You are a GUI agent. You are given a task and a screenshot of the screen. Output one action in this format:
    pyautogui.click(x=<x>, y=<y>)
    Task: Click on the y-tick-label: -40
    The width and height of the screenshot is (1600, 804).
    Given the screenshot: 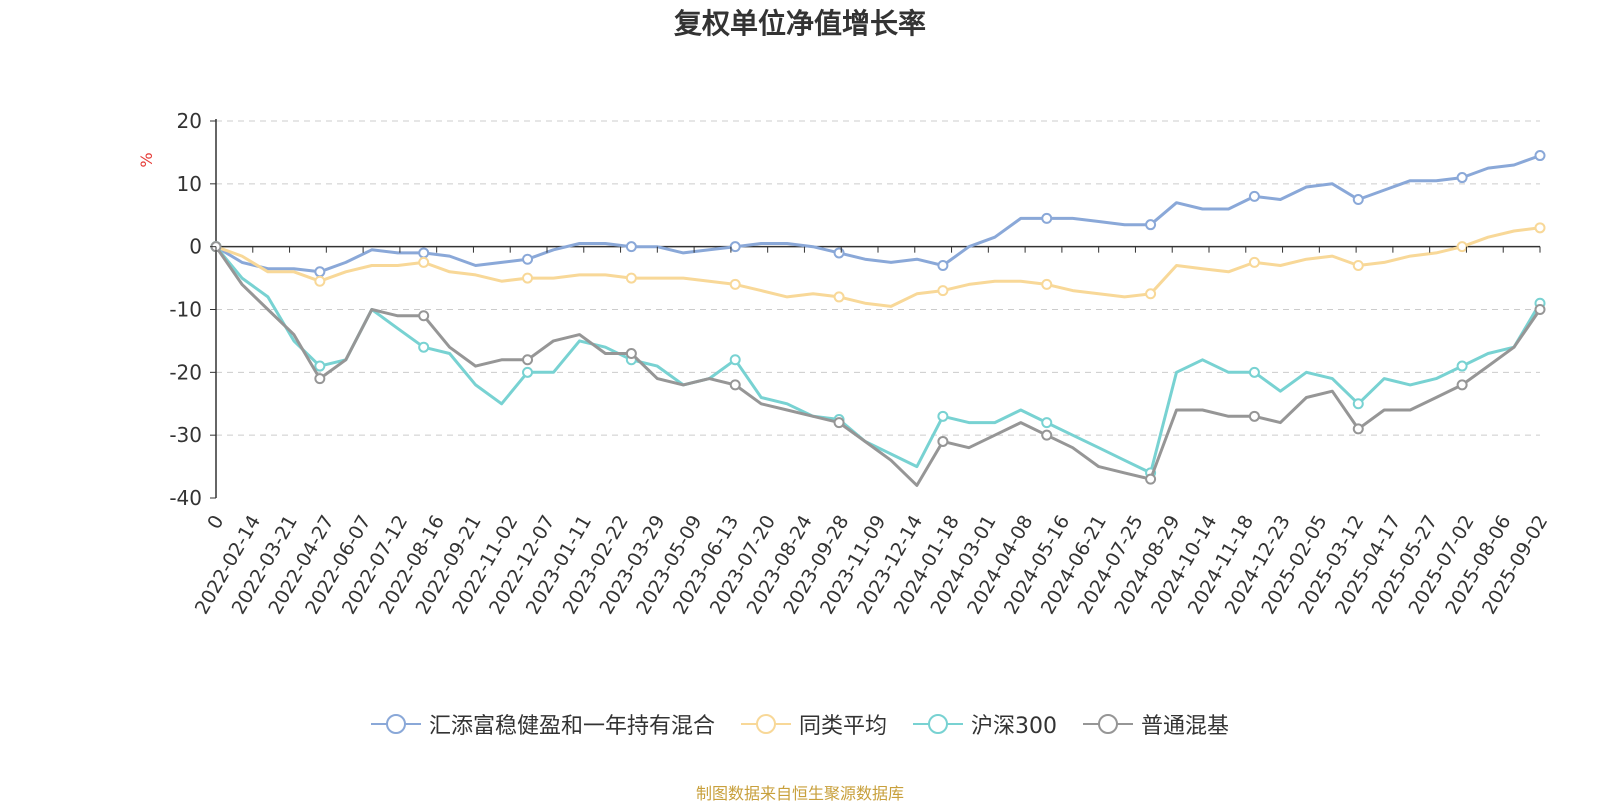 What is the action you would take?
    pyautogui.click(x=185, y=498)
    